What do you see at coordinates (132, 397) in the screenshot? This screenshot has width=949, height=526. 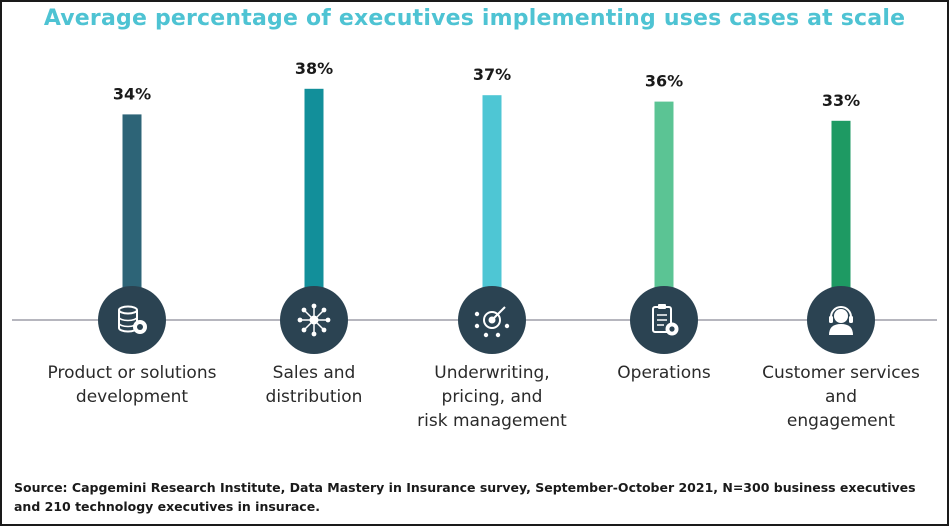 I see `category-label-0-1: development` at bounding box center [132, 397].